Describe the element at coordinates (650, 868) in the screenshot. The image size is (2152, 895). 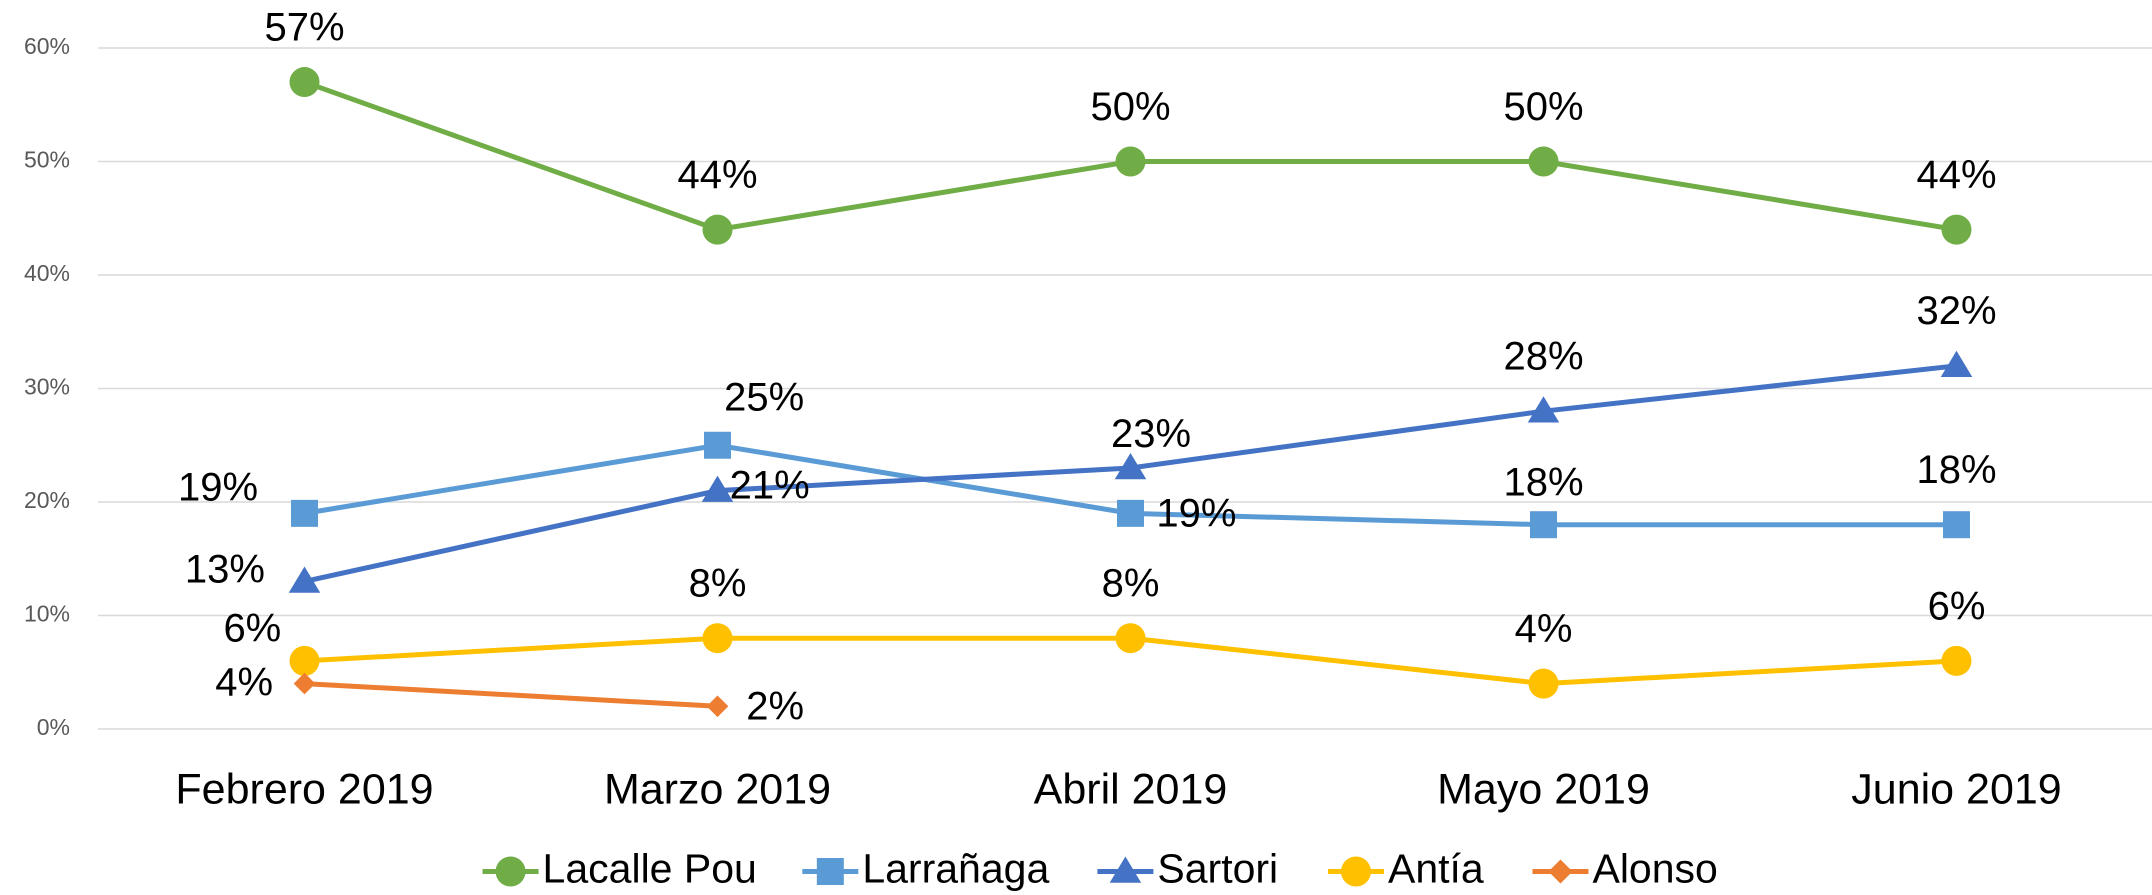
I see `legend-label: Lacalle Pou` at that location.